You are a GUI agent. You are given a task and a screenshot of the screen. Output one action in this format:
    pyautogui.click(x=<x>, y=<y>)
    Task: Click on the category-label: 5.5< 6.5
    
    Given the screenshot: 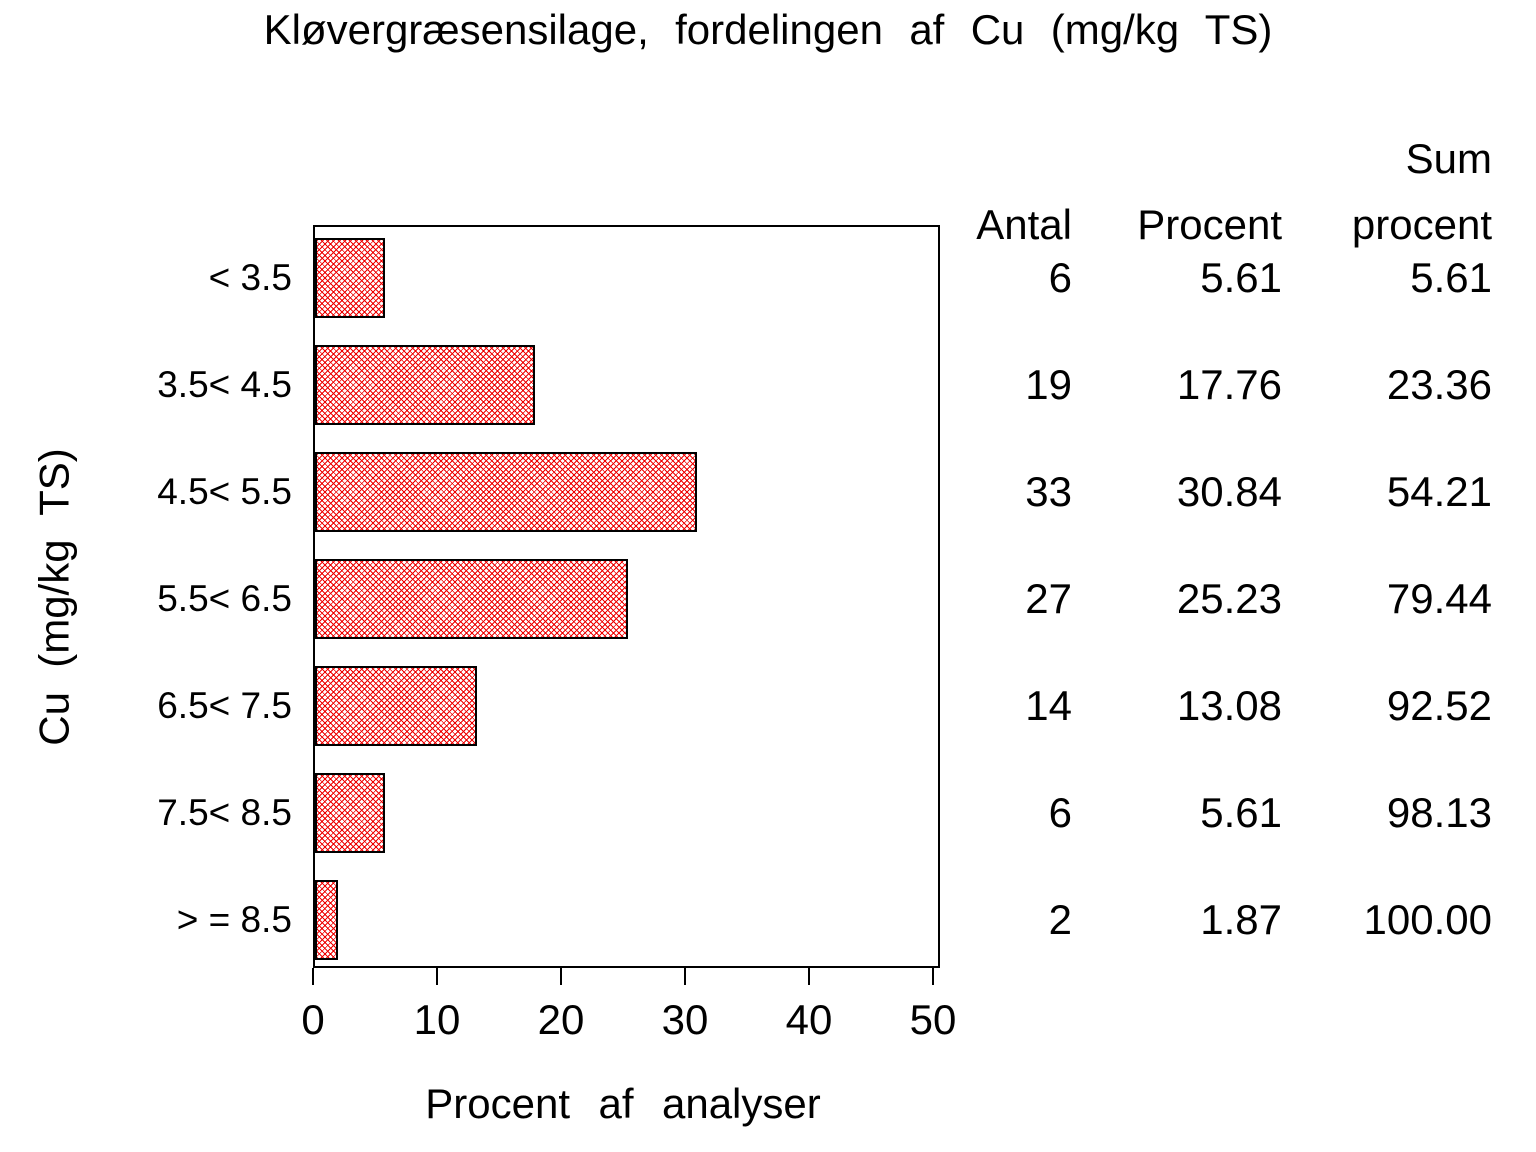 What is the action you would take?
    pyautogui.click(x=224, y=598)
    